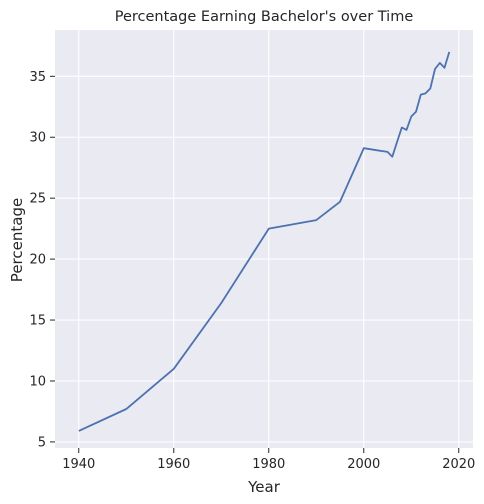 The width and height of the screenshot is (484, 504). I want to click on chart-title: Percentage Earning Bachelor's over Time, so click(264, 17).